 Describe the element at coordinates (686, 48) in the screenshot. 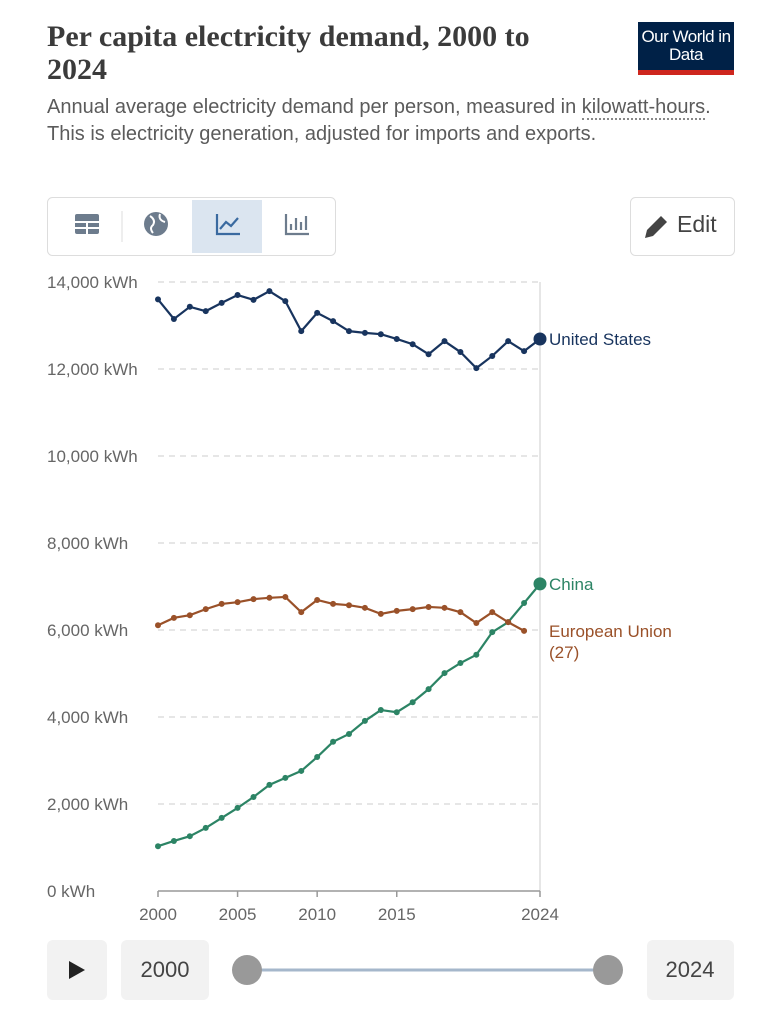

I see `logo: Our World in Data` at that location.